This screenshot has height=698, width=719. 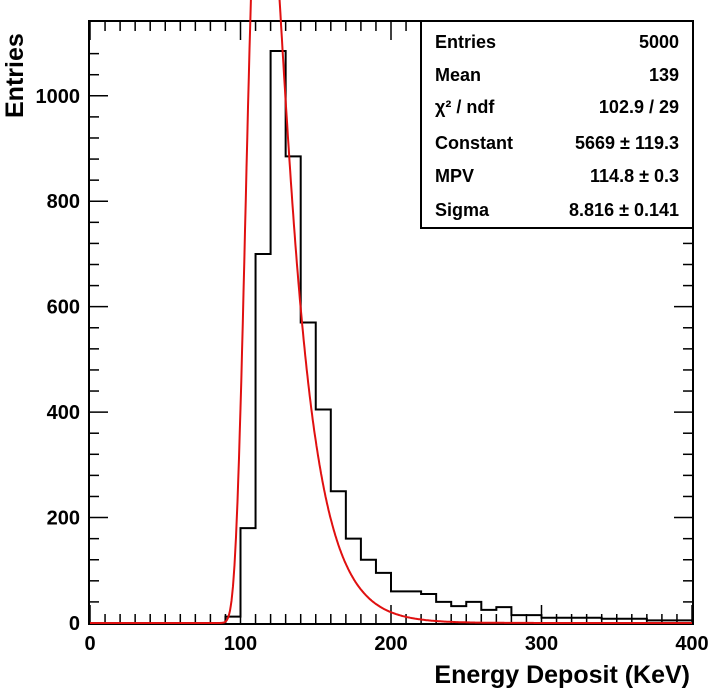 I want to click on y-axis-title: Entries, so click(x=15, y=75).